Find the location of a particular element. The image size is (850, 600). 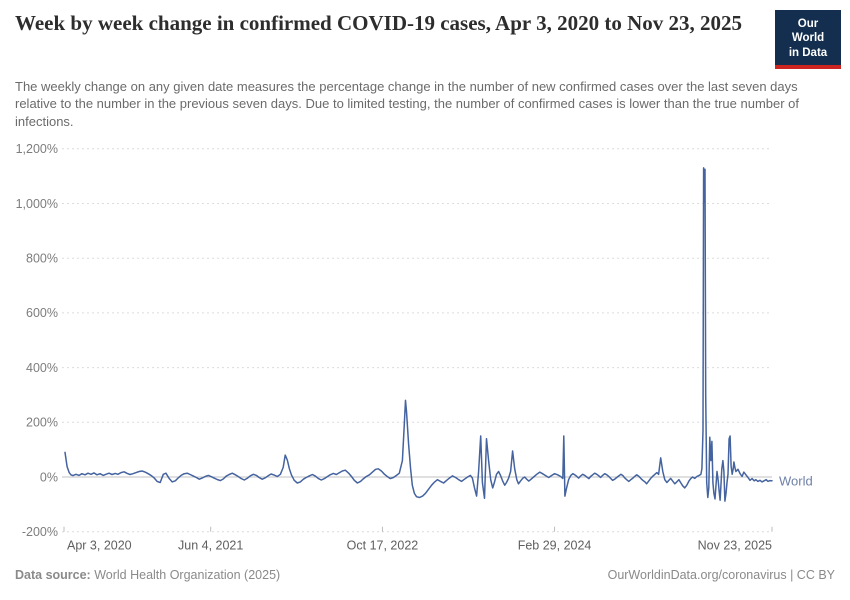

data-source-label: Data source: is located at coordinates (53, 575).